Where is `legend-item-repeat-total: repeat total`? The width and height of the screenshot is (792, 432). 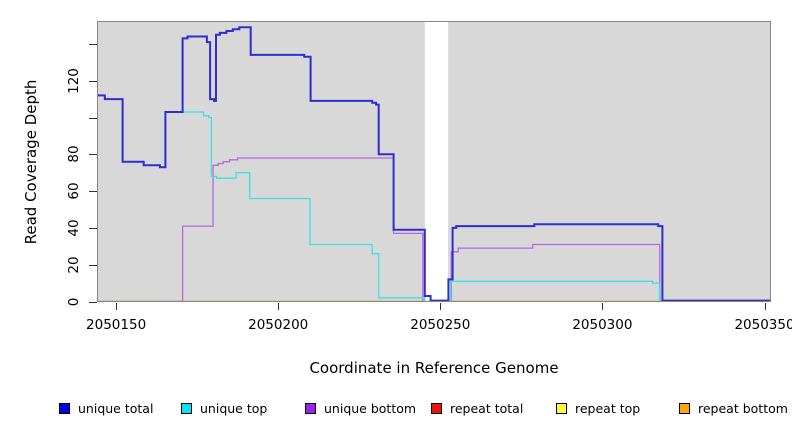
legend-item-repeat-total: repeat total is located at coordinates (477, 408).